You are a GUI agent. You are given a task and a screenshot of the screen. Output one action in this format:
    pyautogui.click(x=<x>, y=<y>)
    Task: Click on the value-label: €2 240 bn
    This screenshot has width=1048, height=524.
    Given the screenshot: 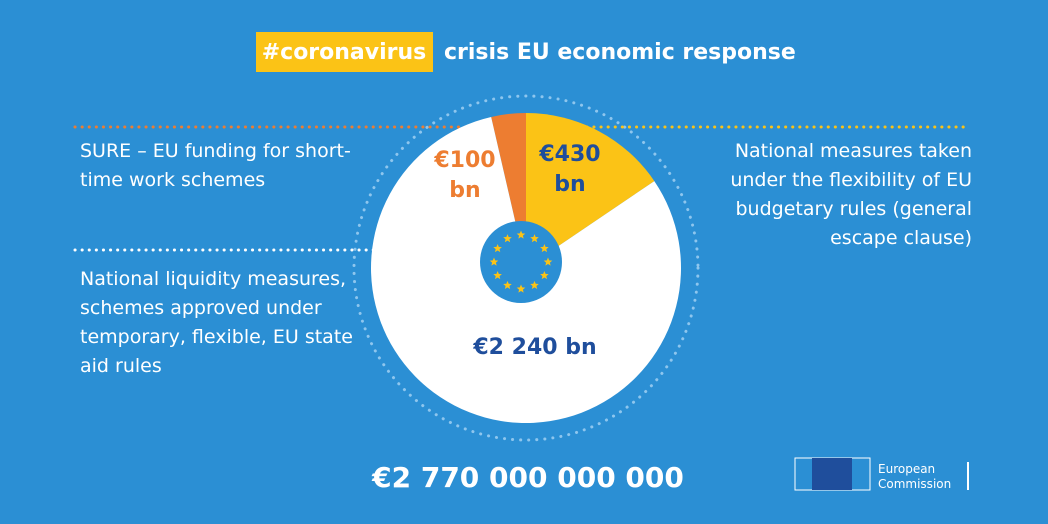 What is the action you would take?
    pyautogui.click(x=535, y=347)
    